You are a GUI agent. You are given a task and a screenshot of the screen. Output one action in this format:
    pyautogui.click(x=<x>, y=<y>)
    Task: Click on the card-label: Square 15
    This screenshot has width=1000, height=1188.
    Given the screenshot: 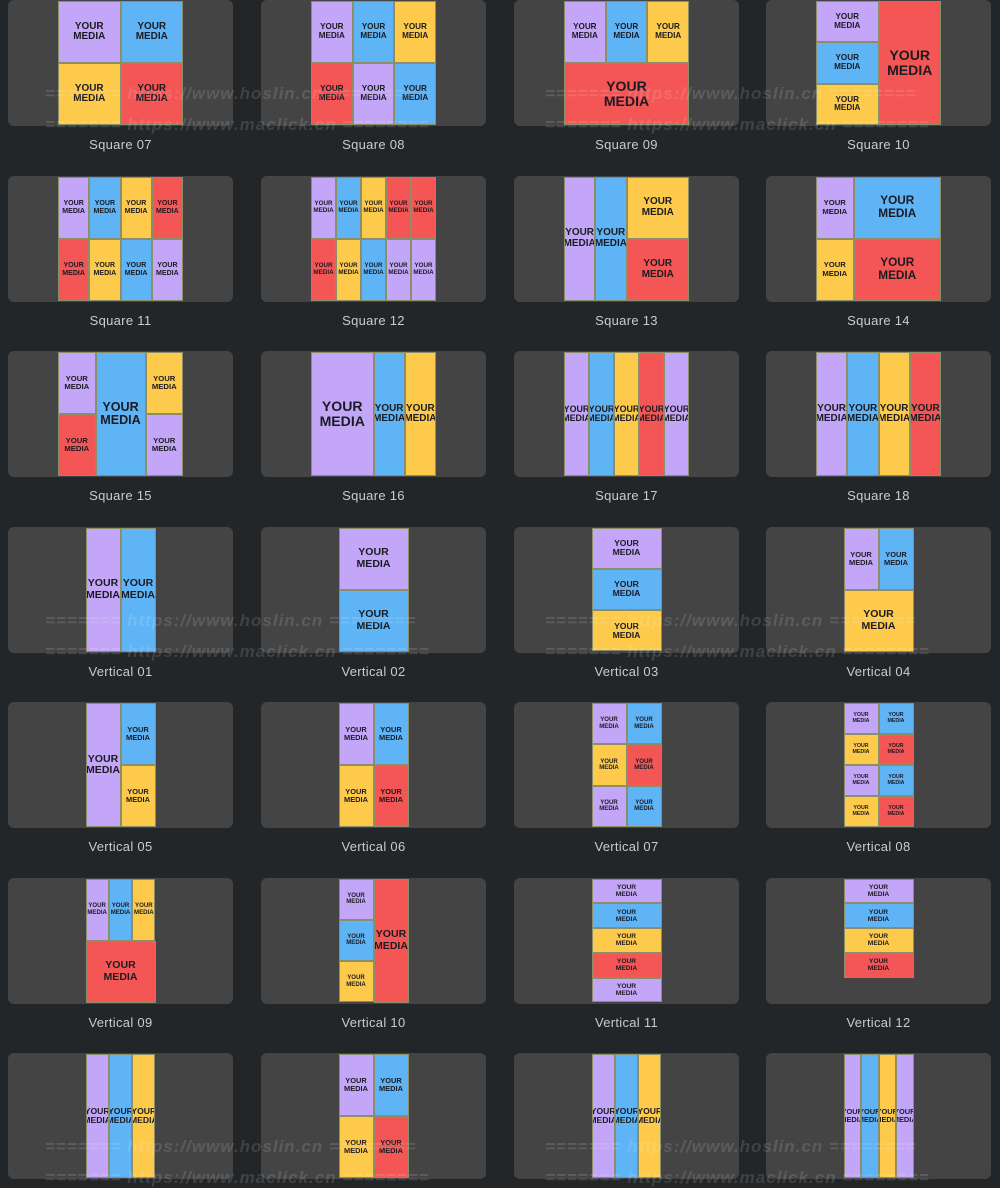 What is the action you would take?
    pyautogui.click(x=120, y=495)
    